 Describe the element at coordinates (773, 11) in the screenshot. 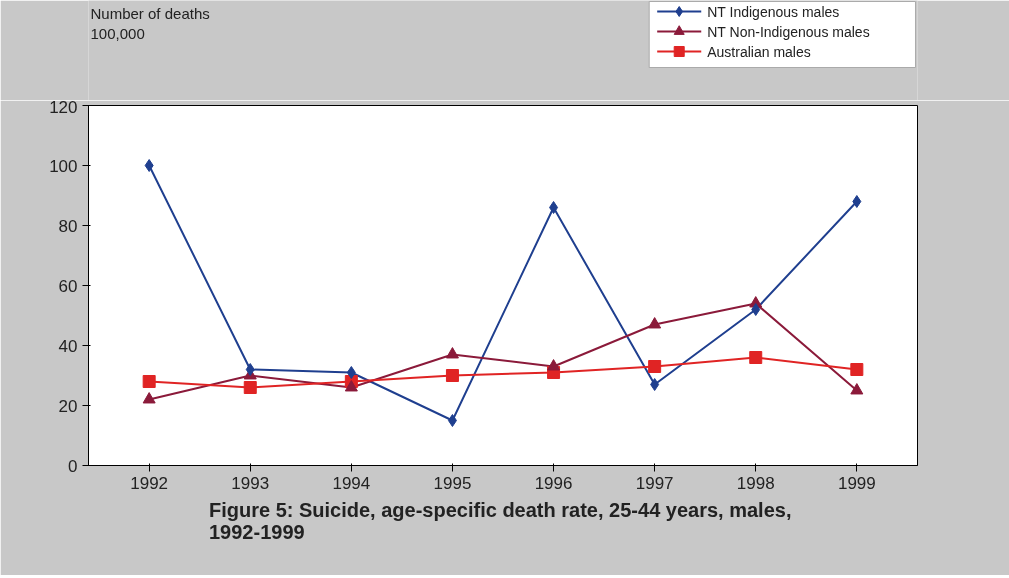

I see `legend-label: NT Indigenous males` at that location.